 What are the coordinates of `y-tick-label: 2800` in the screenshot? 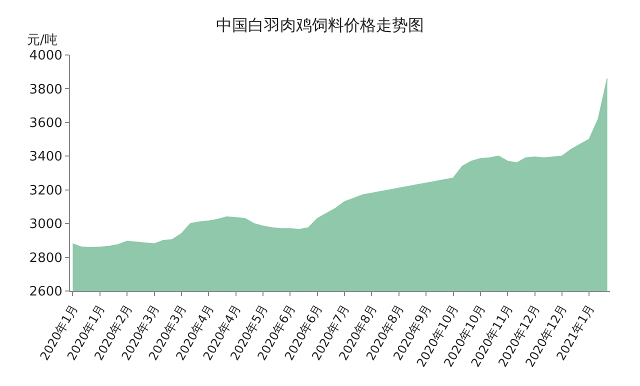 It's located at (45, 258).